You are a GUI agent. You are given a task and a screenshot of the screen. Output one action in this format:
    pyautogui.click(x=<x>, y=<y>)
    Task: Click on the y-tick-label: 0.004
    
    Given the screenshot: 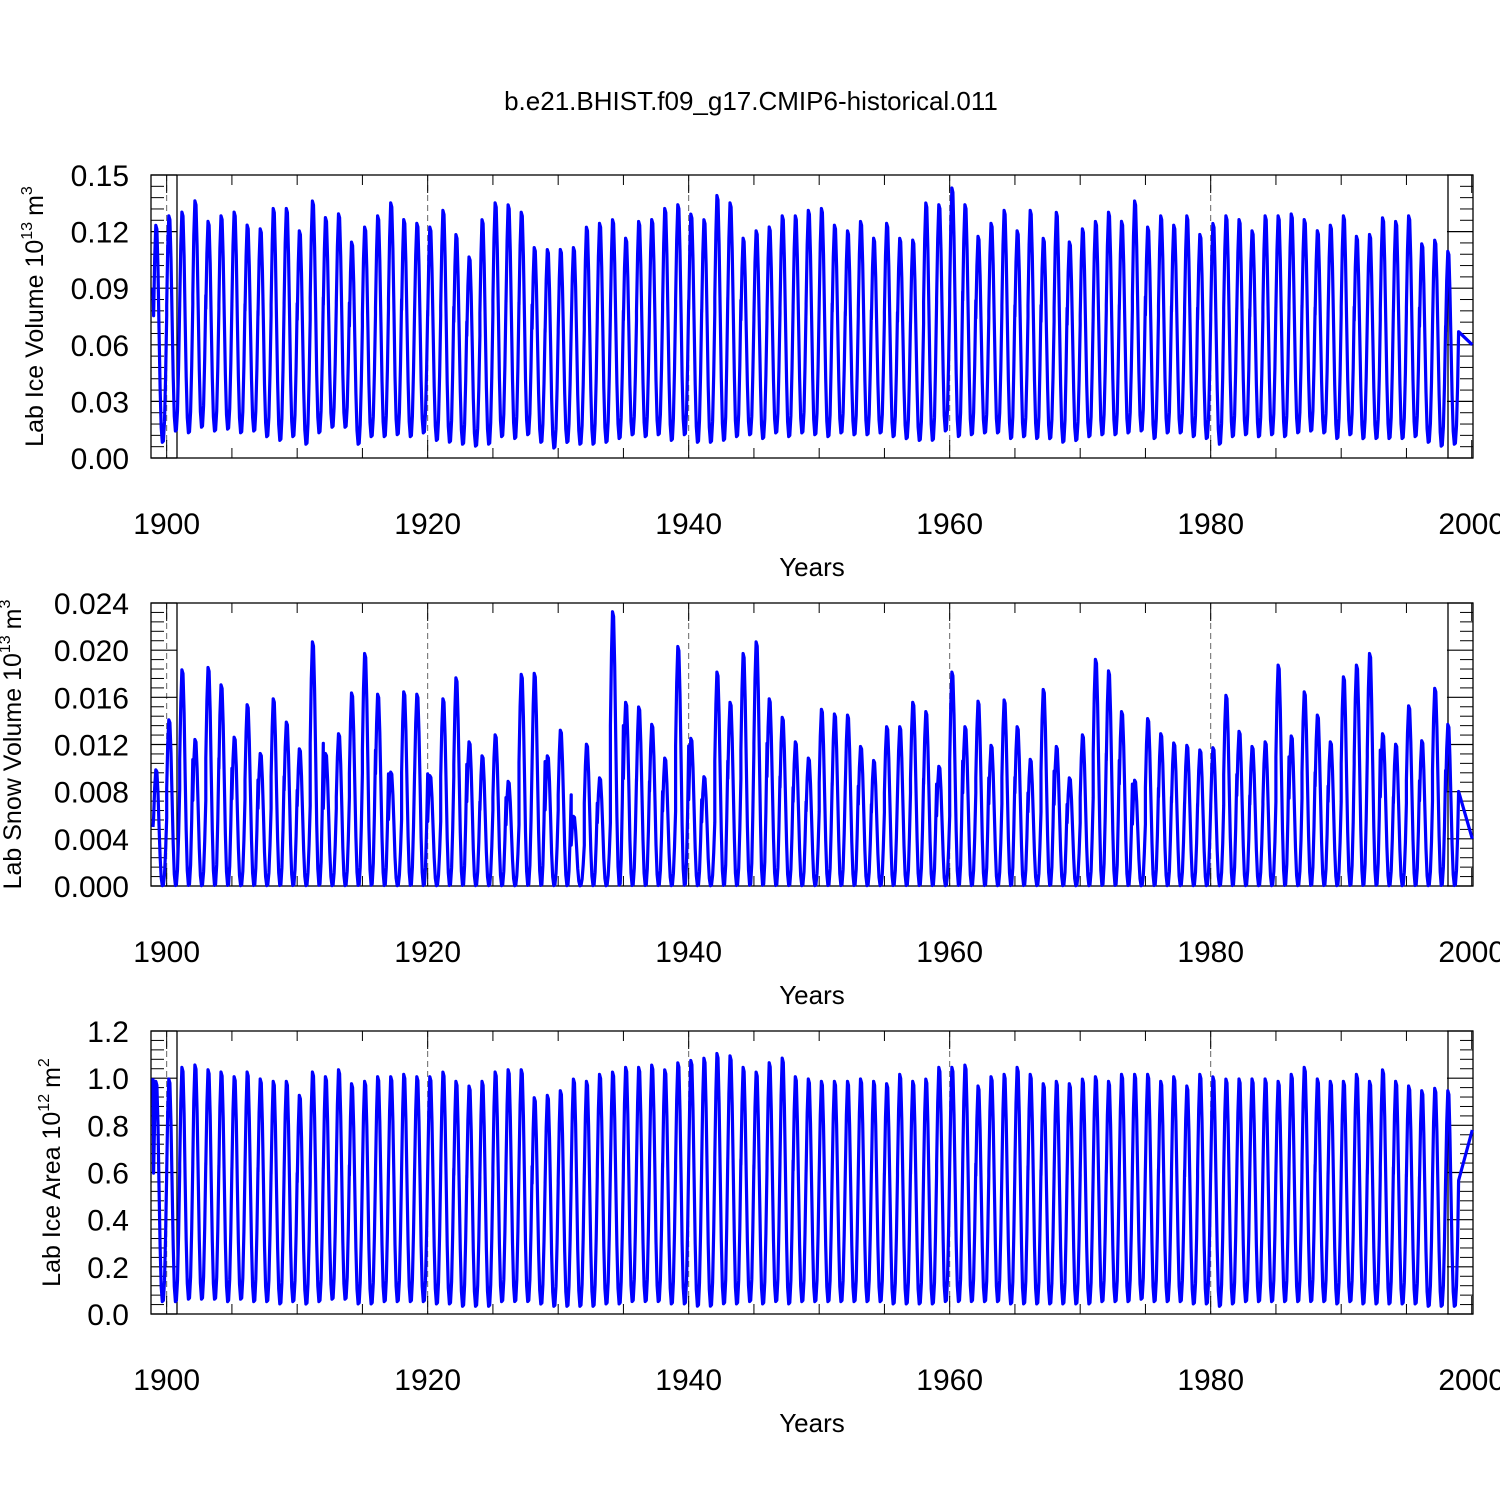 What is the action you would take?
    pyautogui.click(x=91, y=840)
    